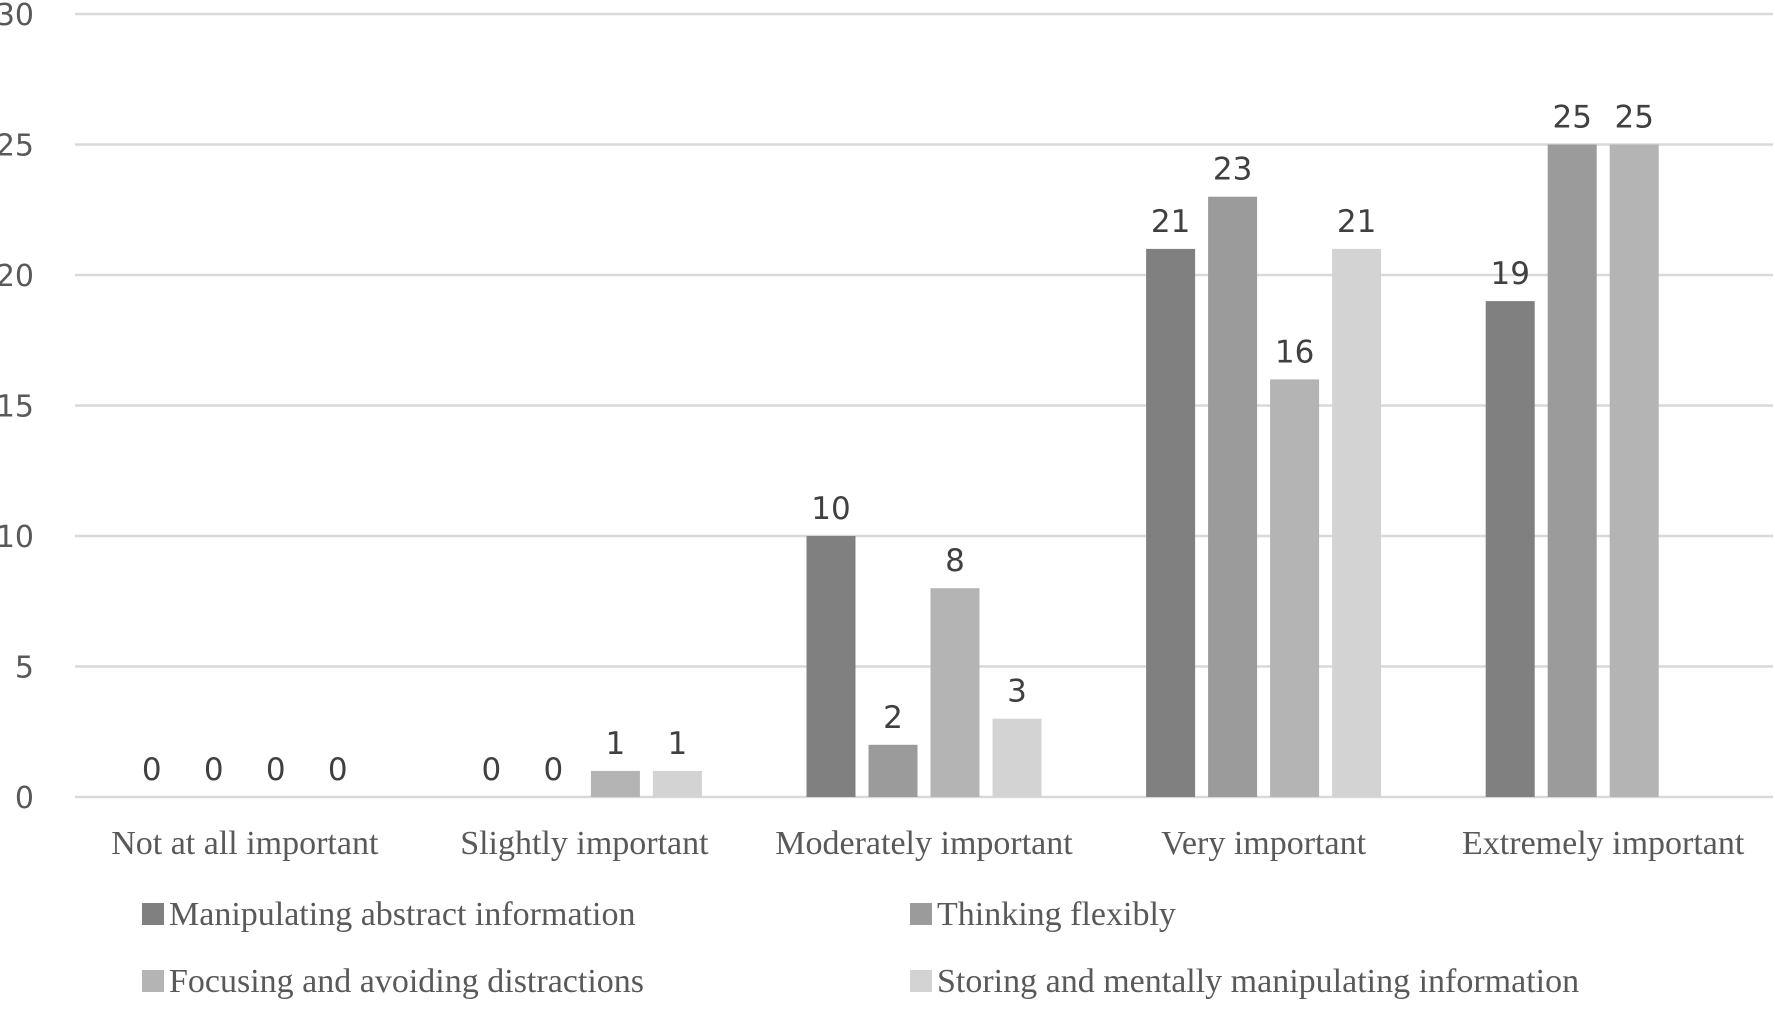 This screenshot has width=1775, height=1012. Describe the element at coordinates (24, 668) in the screenshot. I see `y-tick-label: 5` at that location.